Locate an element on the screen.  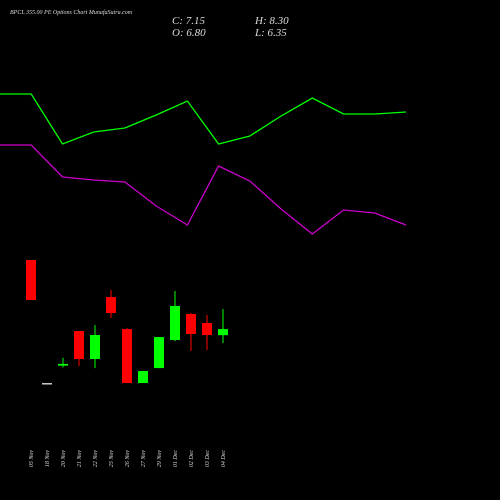
ohlc-low: L: 6.35 is located at coordinates (270, 33).